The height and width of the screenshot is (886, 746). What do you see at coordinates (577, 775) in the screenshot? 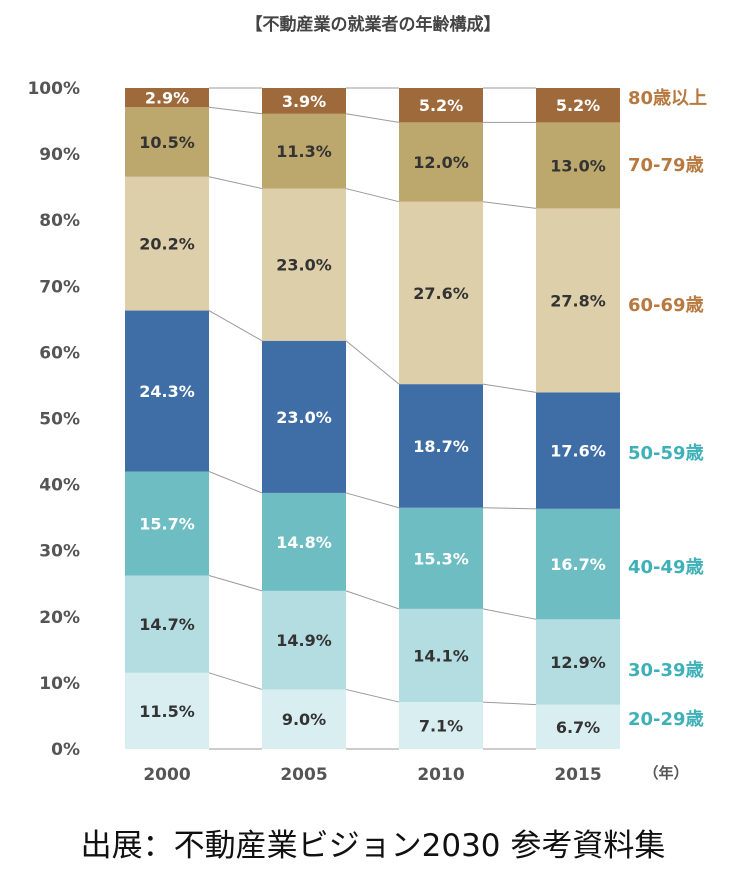
I see `x-tick-label: 2015` at bounding box center [577, 775].